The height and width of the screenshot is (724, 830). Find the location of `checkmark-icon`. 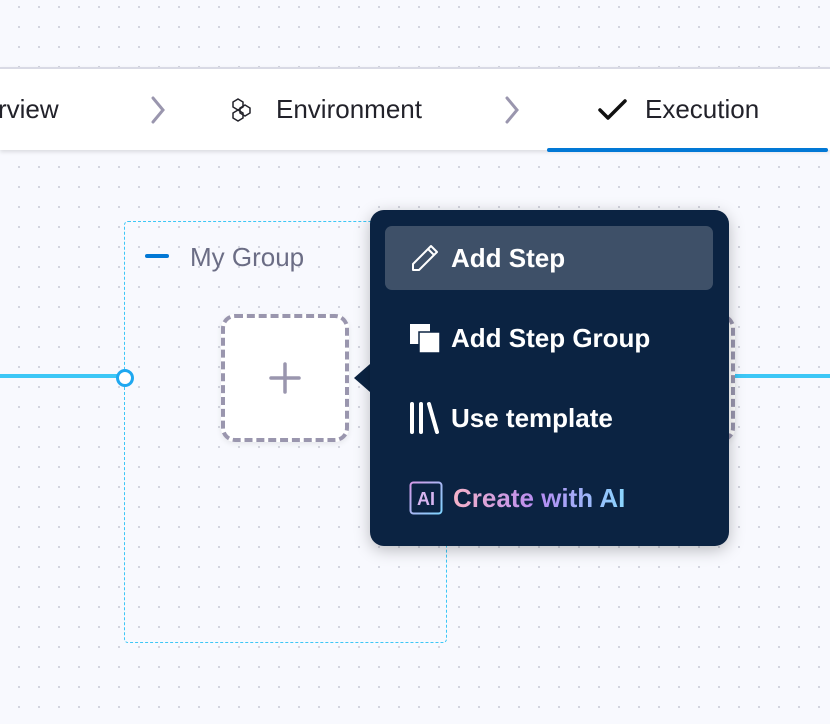

checkmark-icon is located at coordinates (612, 109).